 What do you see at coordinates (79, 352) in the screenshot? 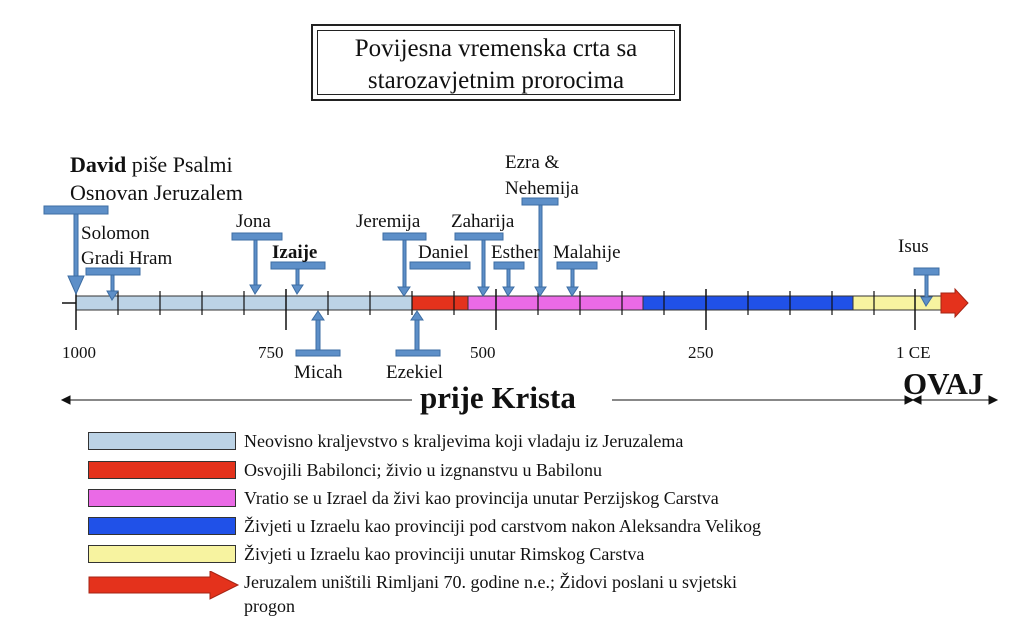
I see `tick-label-1000: 1000` at bounding box center [79, 352].